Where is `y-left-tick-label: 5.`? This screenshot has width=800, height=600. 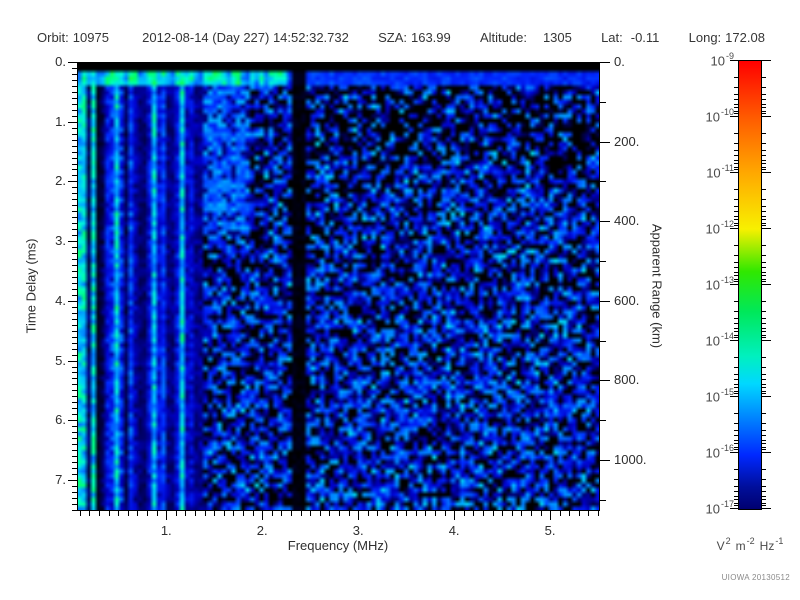
y-left-tick-label: 5. is located at coordinates (60, 360).